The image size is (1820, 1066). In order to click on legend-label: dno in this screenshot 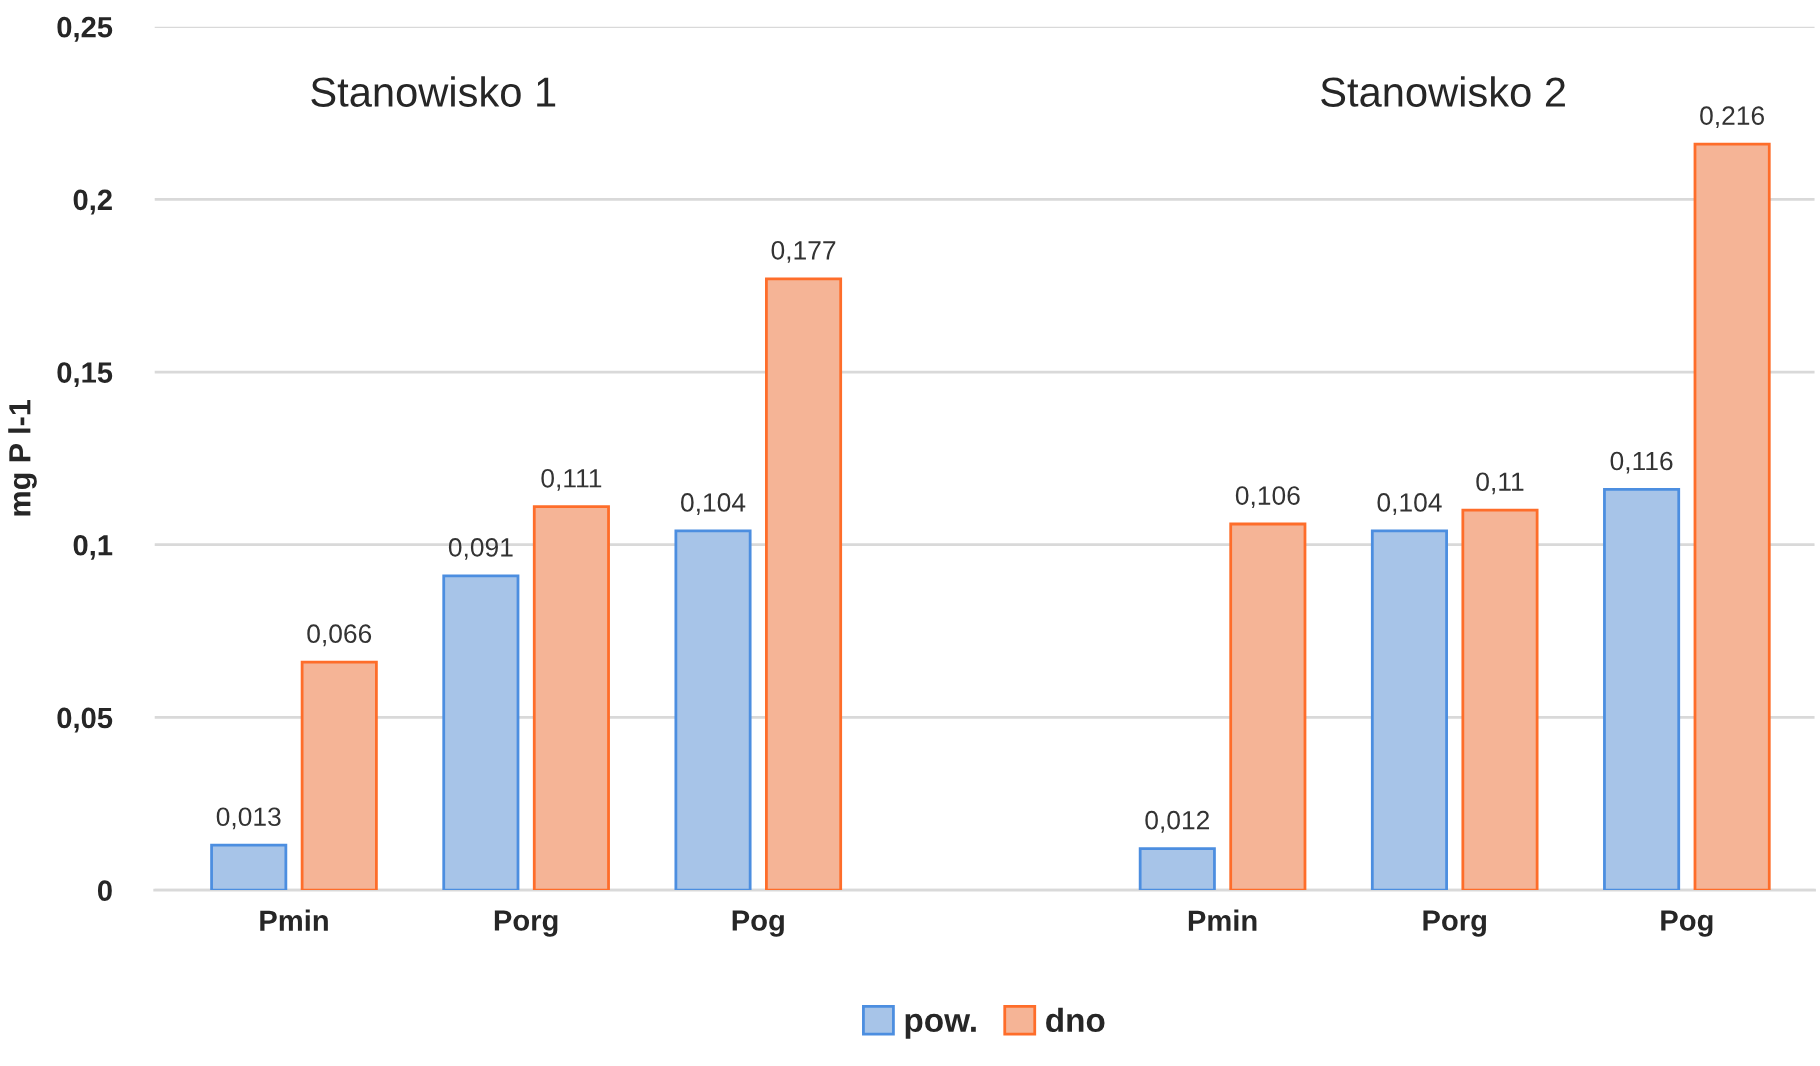, I will do `click(1075, 1020)`.